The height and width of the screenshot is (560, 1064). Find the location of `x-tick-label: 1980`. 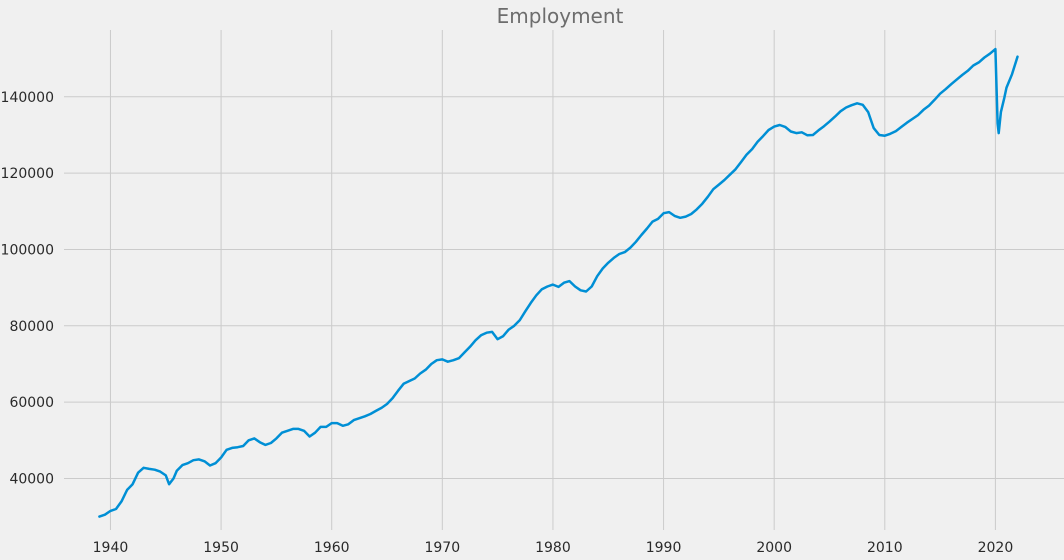

x-tick-label: 1980 is located at coordinates (553, 548).